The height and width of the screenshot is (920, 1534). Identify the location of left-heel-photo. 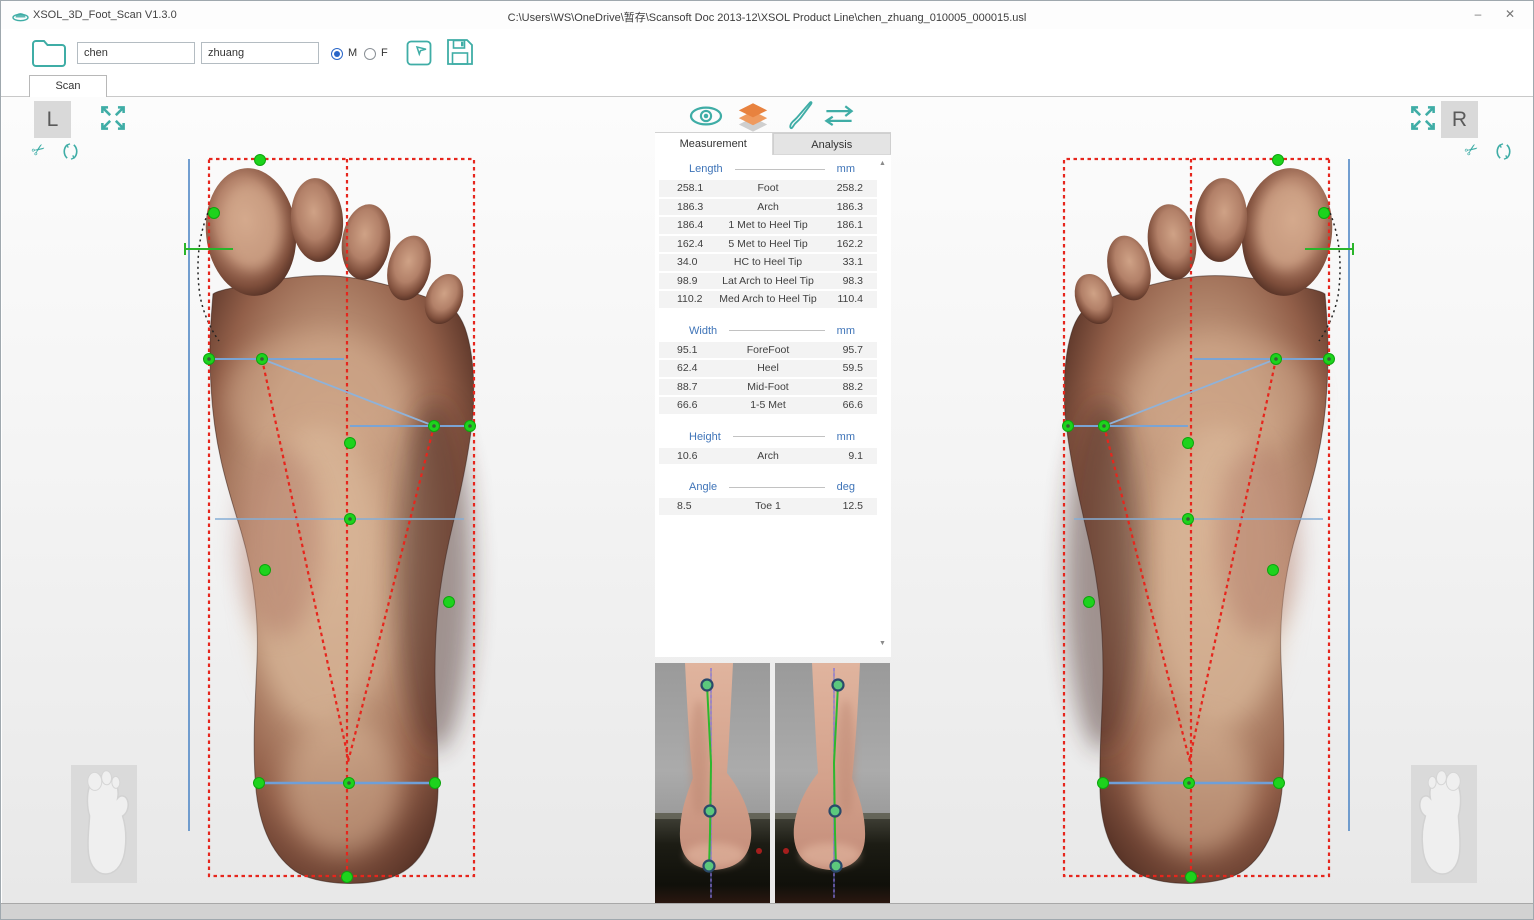
(712, 783).